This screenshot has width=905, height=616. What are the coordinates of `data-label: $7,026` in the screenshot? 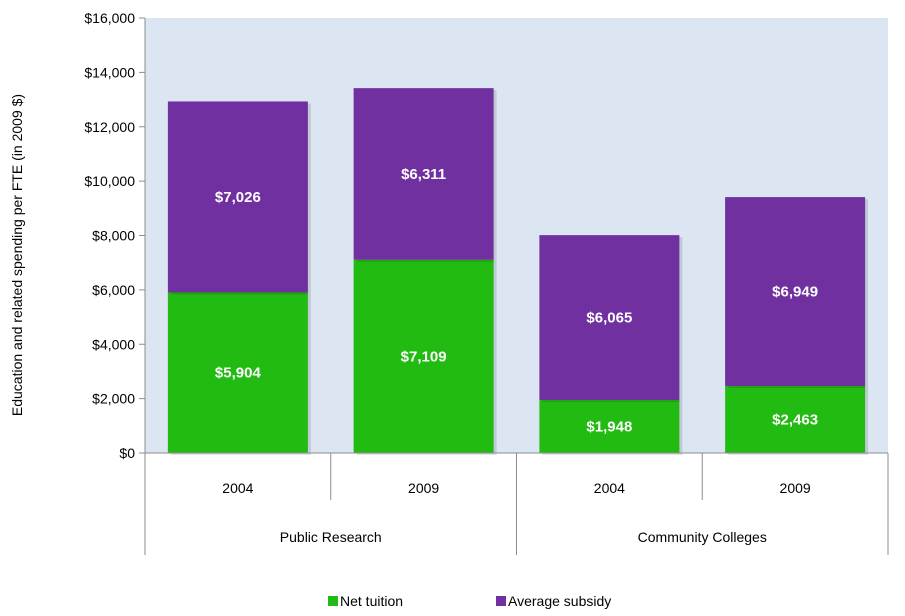 It's located at (238, 197).